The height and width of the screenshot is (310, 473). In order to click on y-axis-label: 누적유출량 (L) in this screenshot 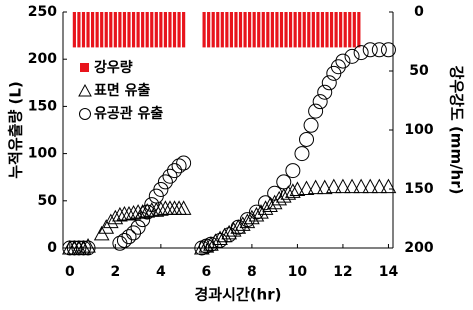, I will do `click(16, 130)`.